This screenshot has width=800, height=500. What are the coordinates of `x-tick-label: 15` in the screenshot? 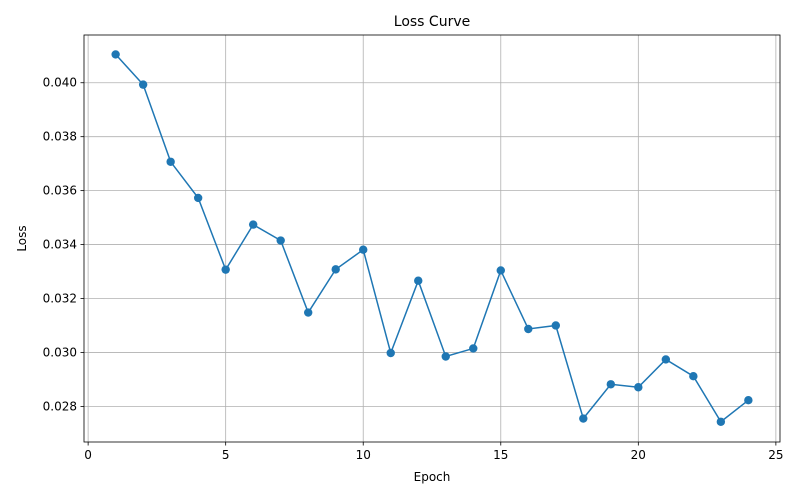 It's located at (500, 455).